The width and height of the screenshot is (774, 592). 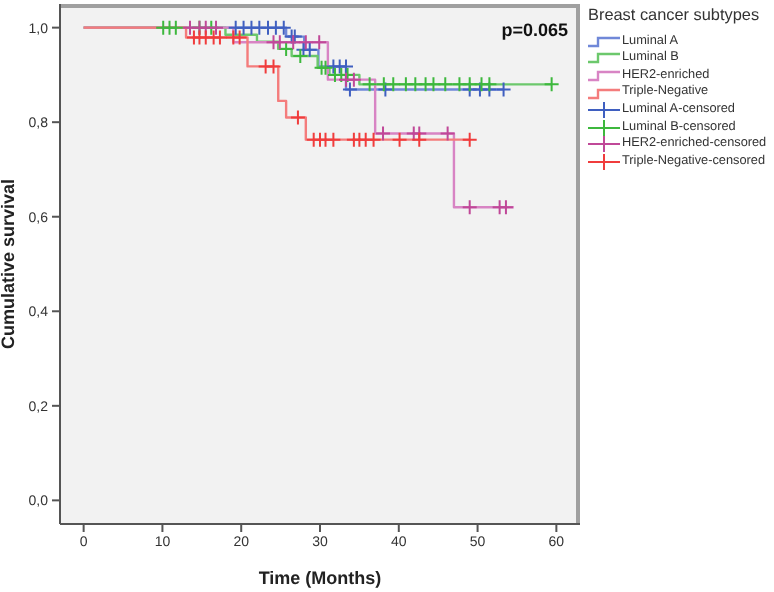 I want to click on x-axis-title: Time (Months), so click(x=320, y=578).